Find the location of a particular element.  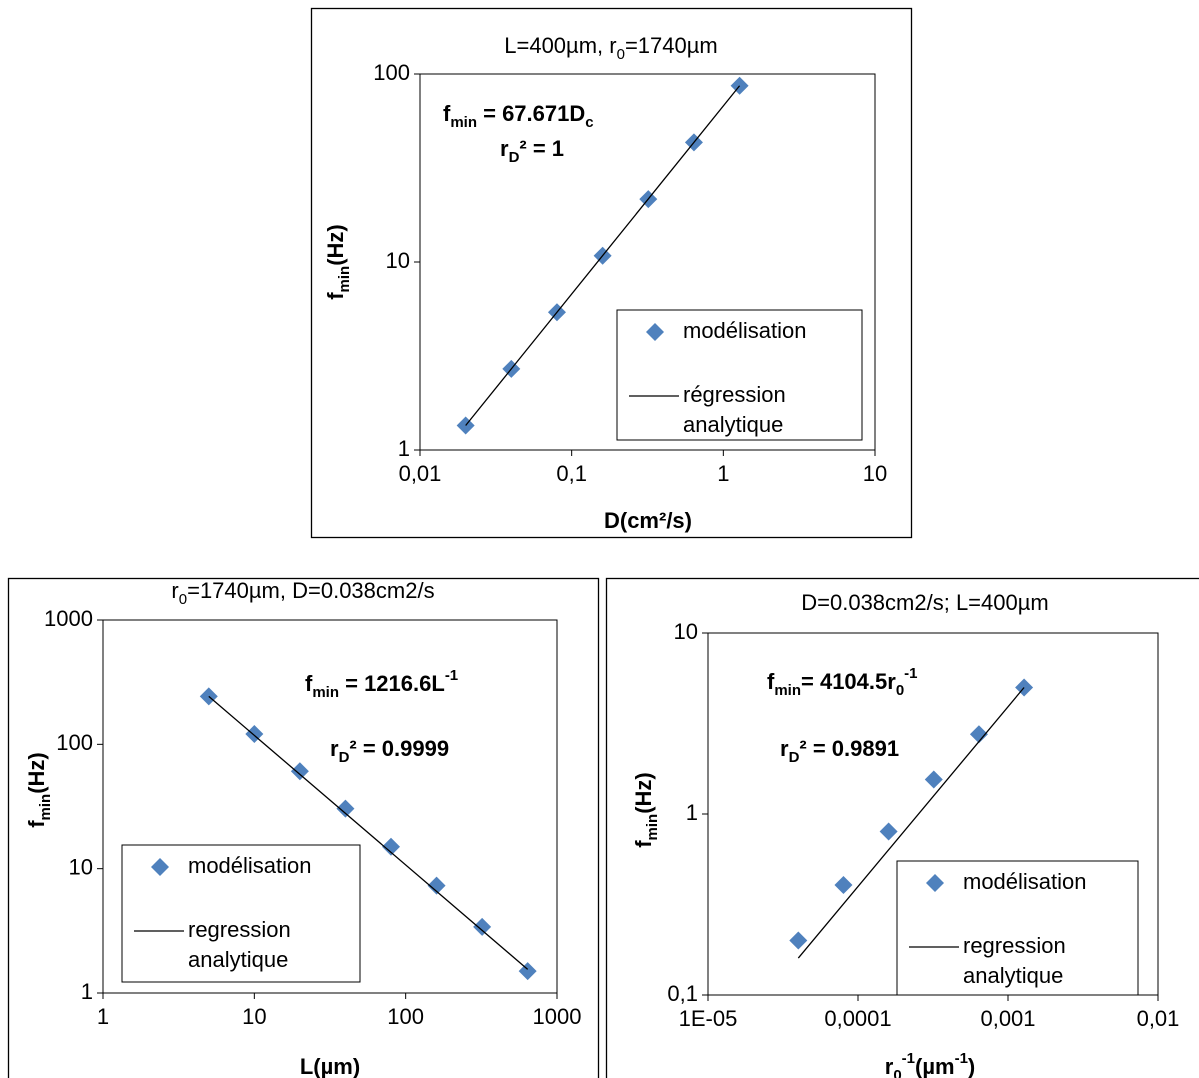

equation-annotation: rD² = 0.9999 is located at coordinates (389, 751).